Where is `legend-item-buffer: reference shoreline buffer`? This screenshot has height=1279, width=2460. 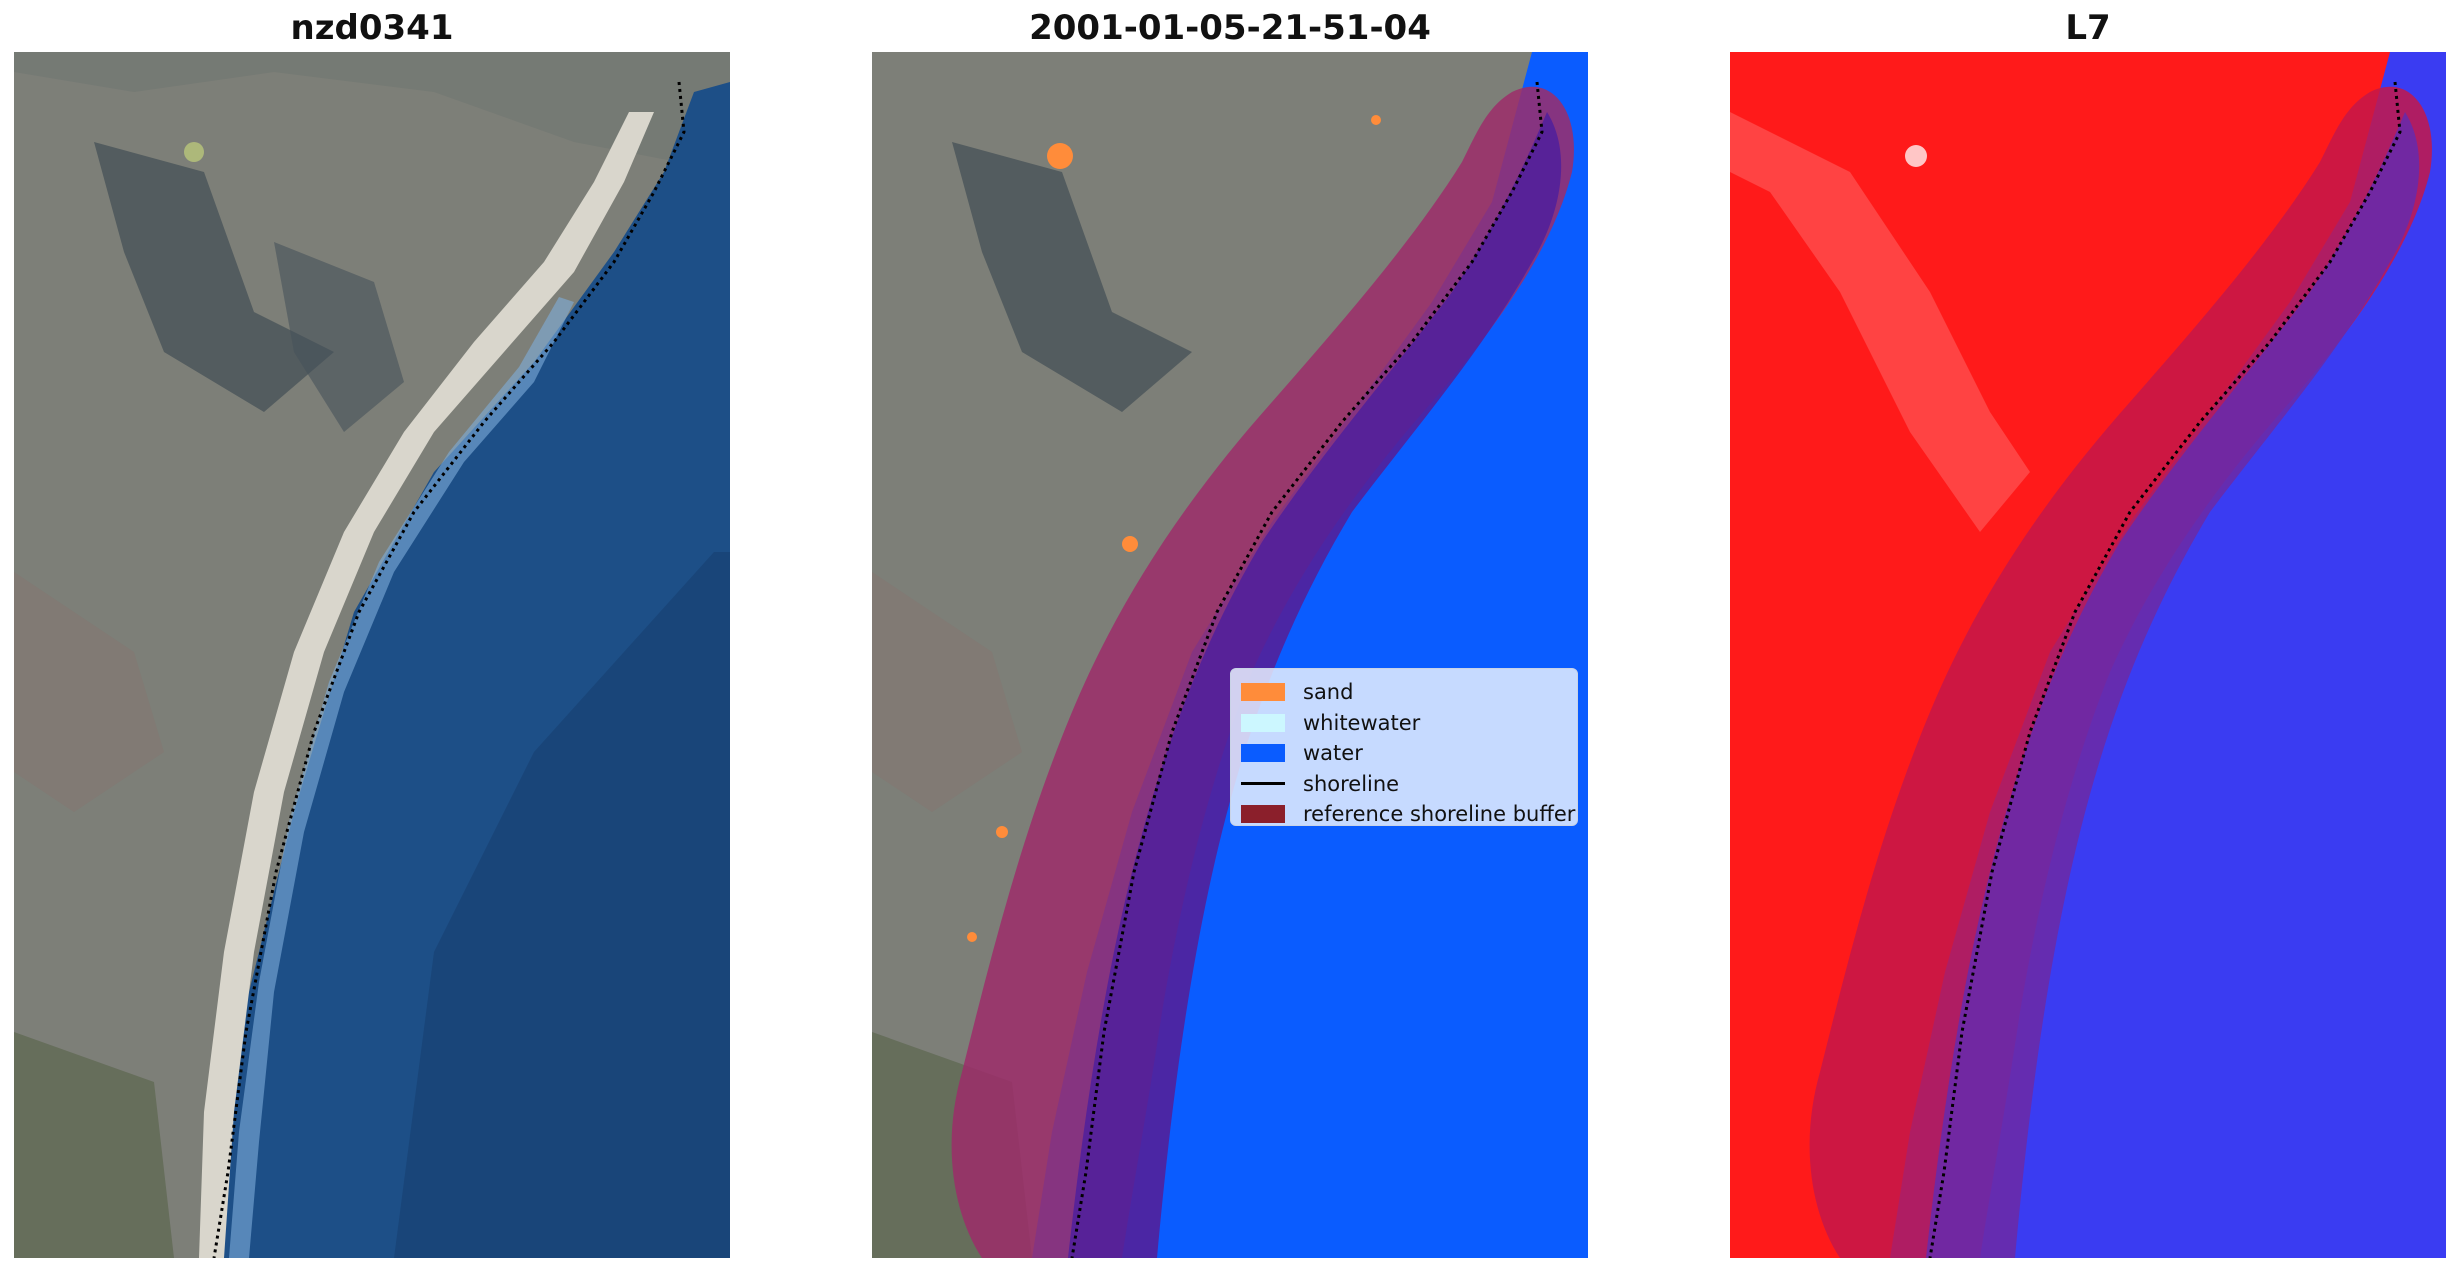
legend-item-buffer: reference shoreline buffer is located at coordinates (1408, 814).